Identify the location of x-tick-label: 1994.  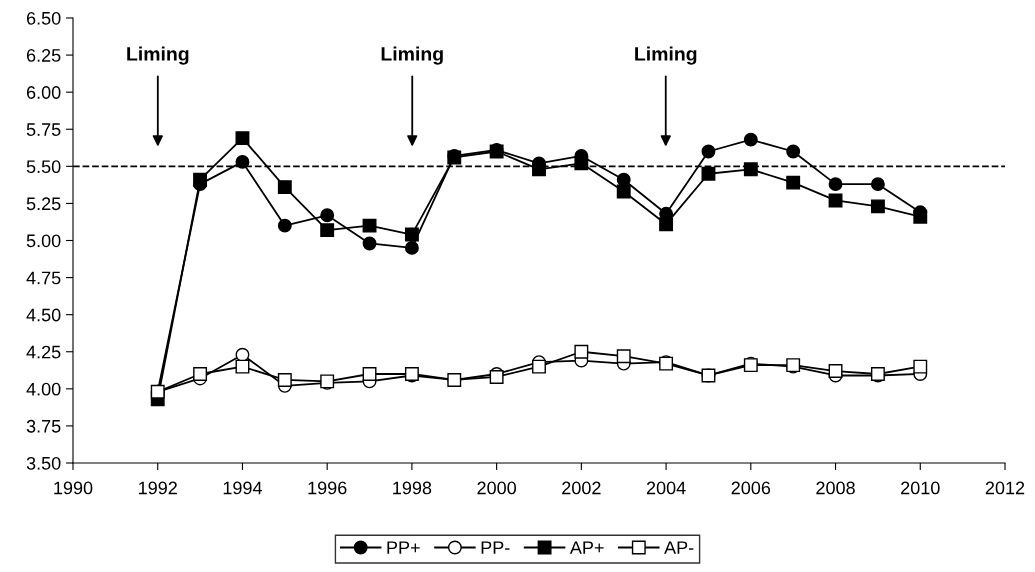
(243, 488).